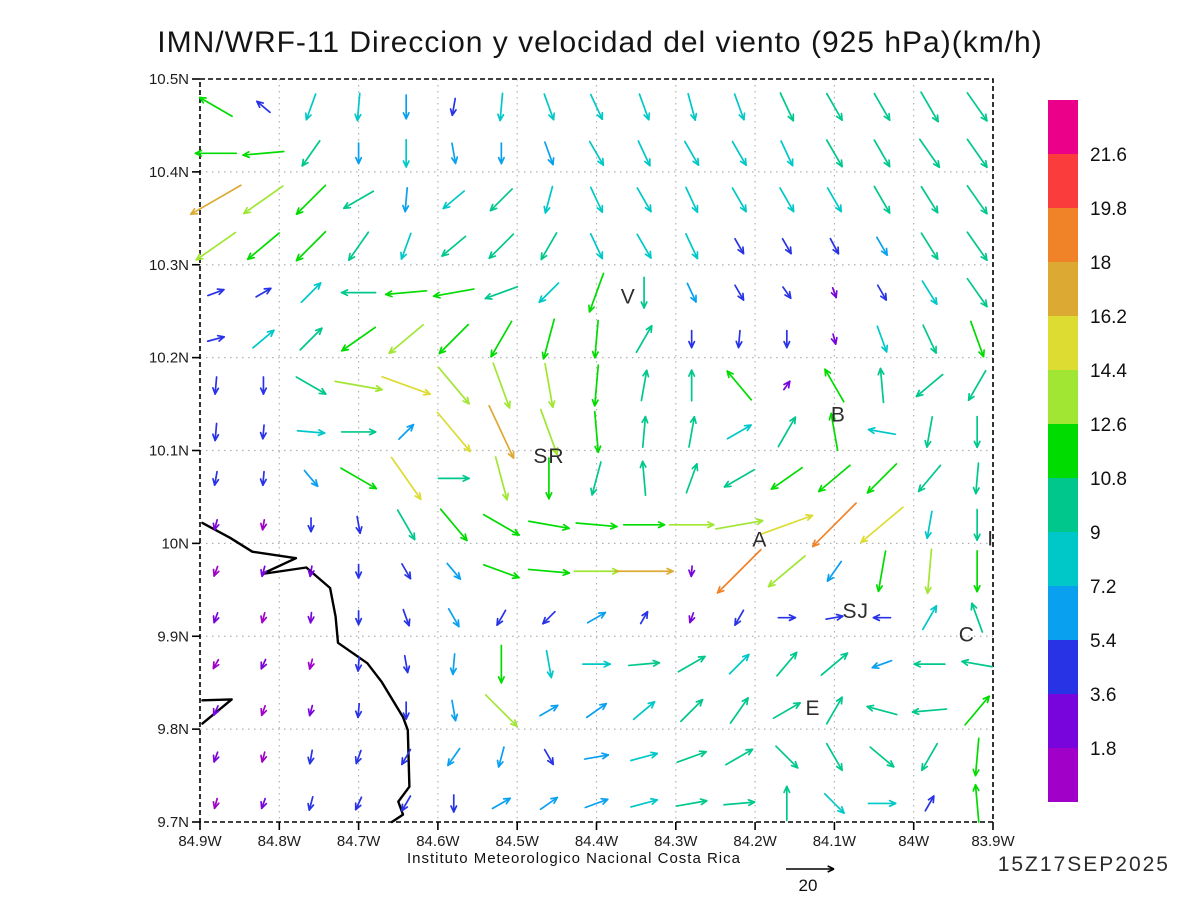 The image size is (1200, 900). What do you see at coordinates (755, 841) in the screenshot?
I see `lon-tick-label: 84.2W` at bounding box center [755, 841].